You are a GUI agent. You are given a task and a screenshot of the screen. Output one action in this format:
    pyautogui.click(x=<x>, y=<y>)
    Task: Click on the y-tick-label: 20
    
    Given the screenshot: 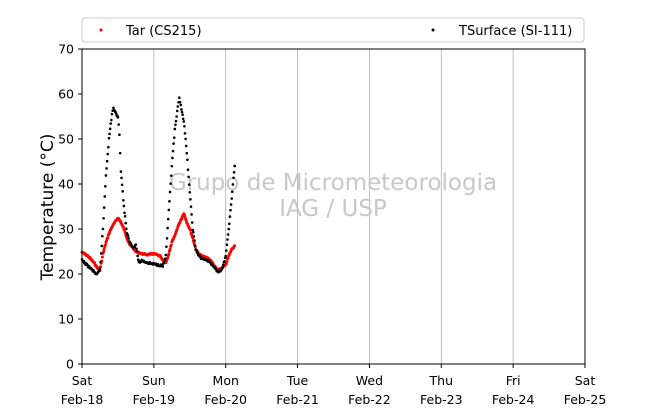 What is the action you would take?
    pyautogui.click(x=66, y=274)
    